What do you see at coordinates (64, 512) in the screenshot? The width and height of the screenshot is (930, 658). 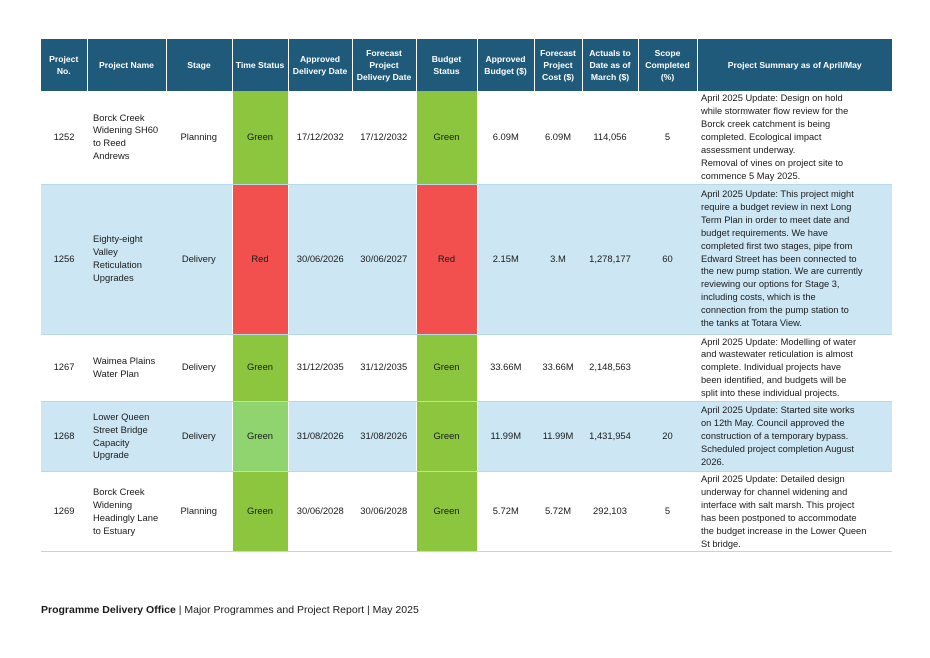 I see `project-no-cell: 1269` at bounding box center [64, 512].